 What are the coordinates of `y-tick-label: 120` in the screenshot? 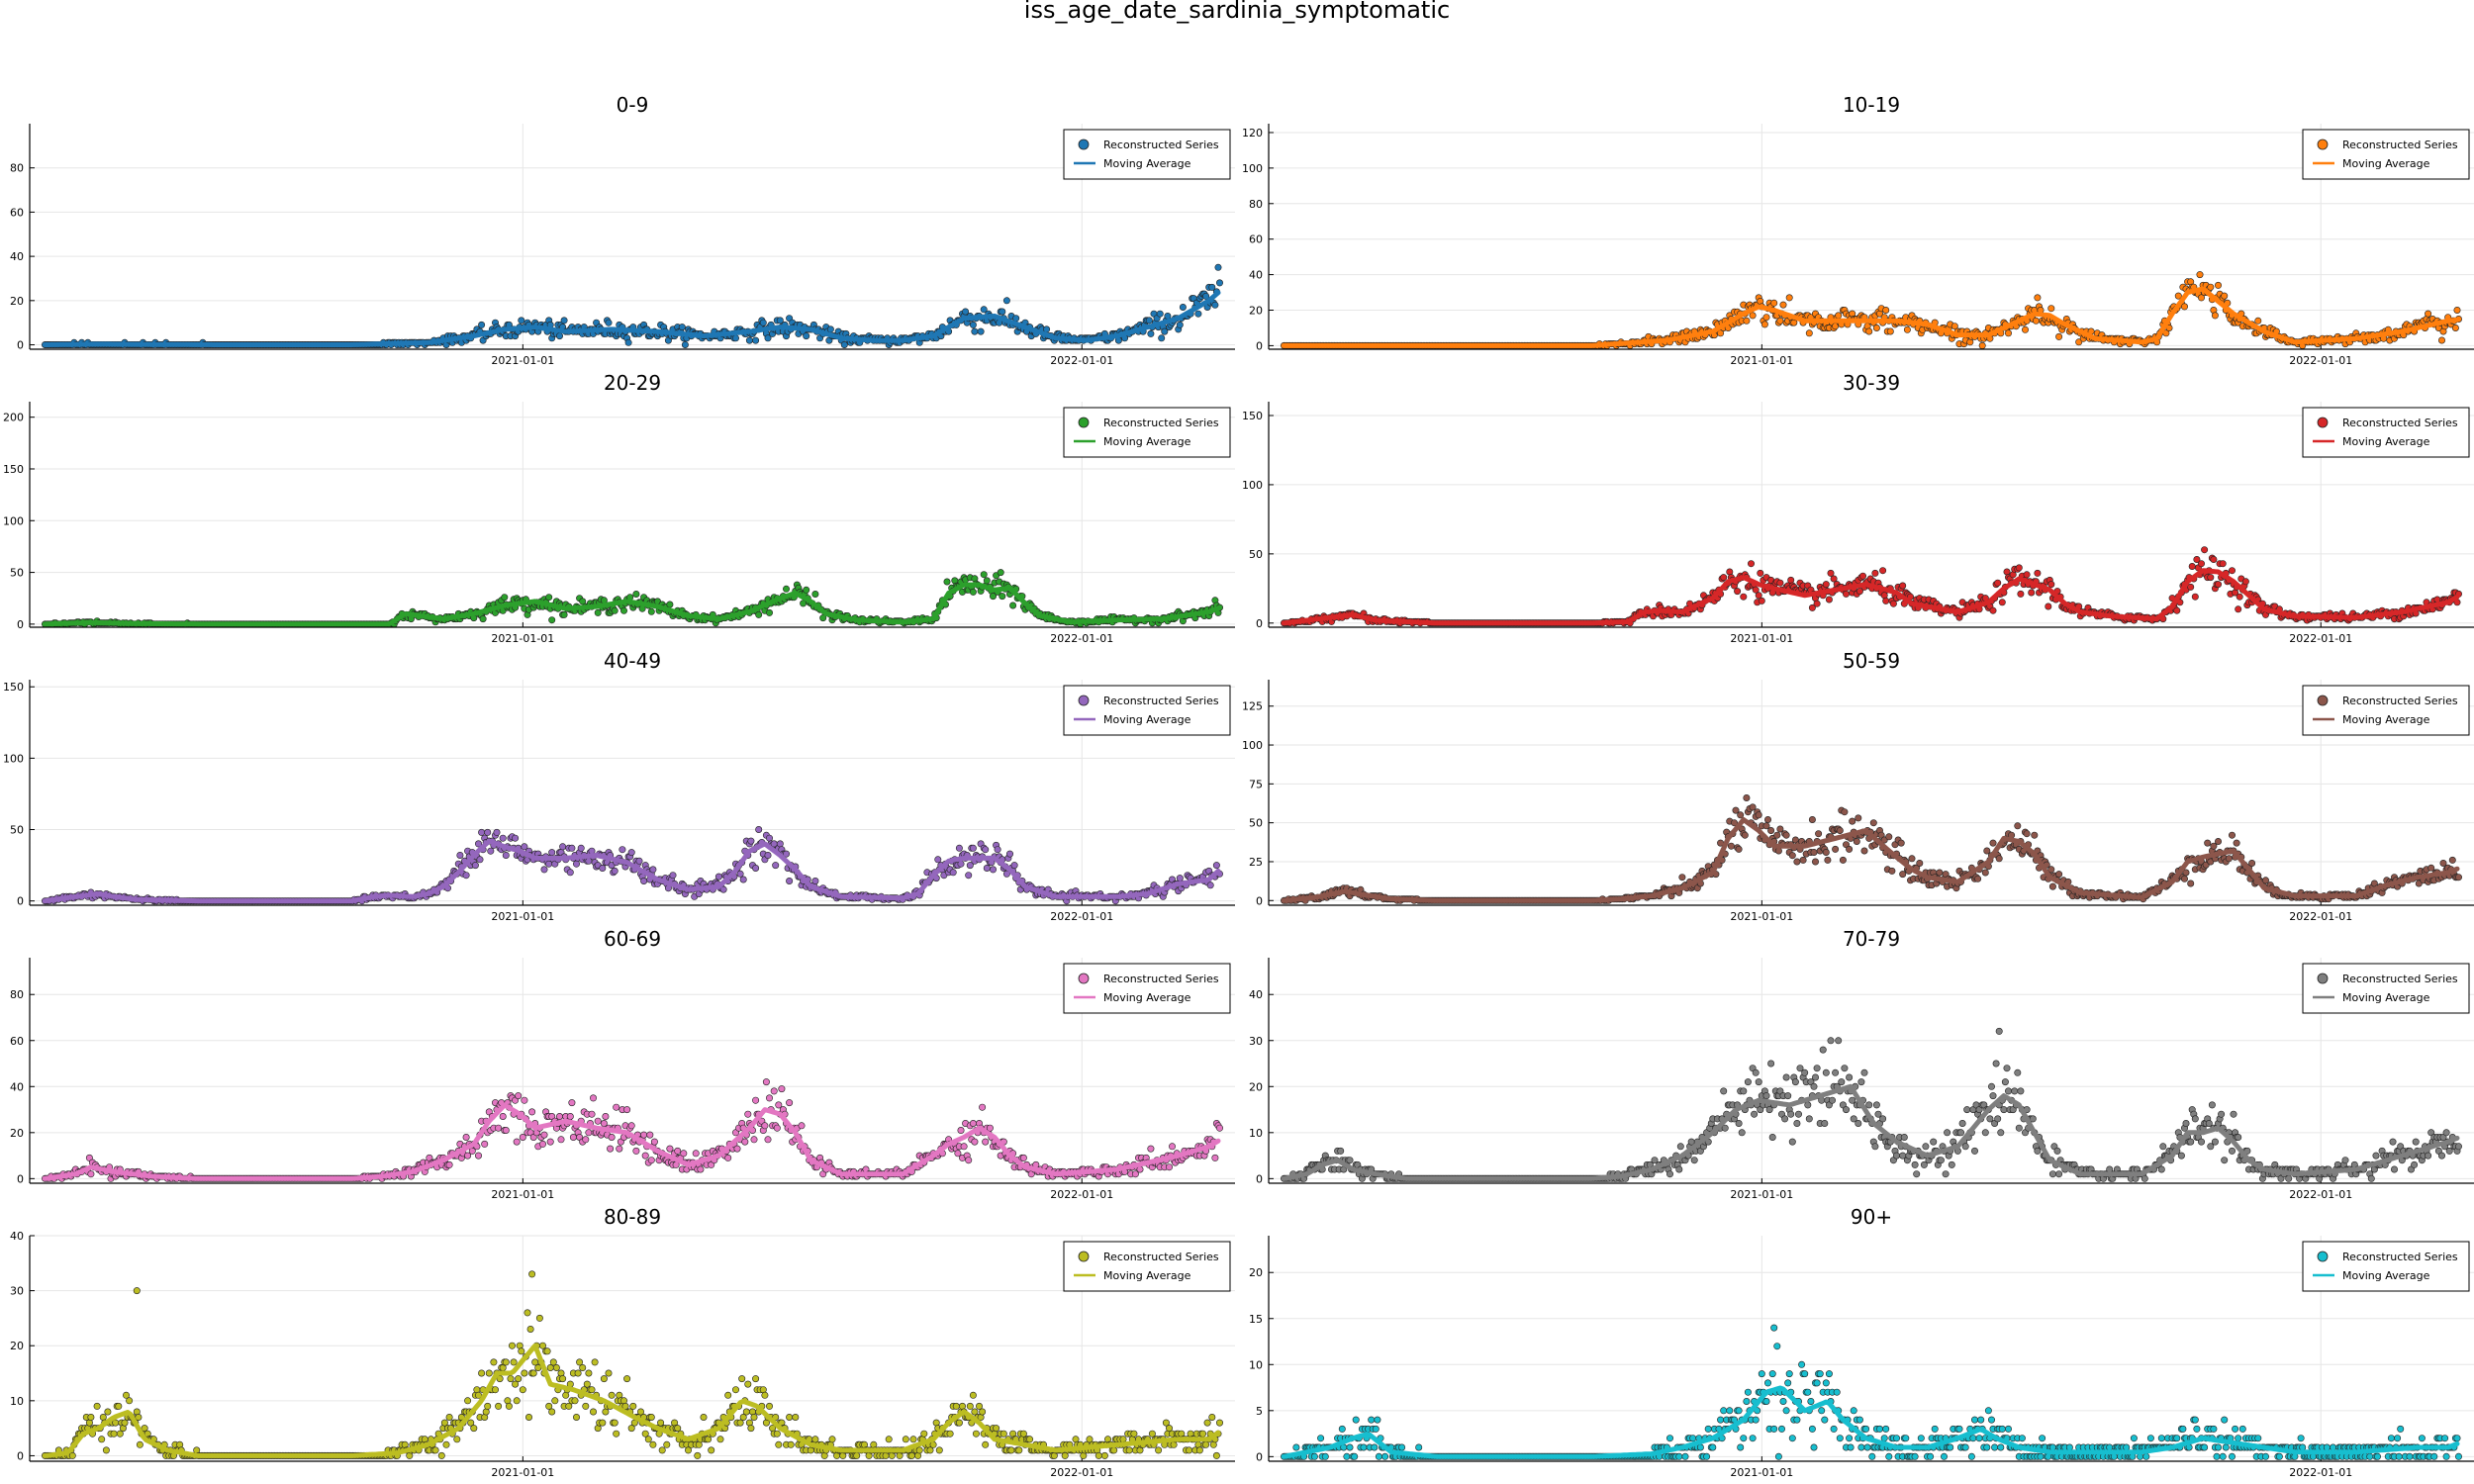 It's located at (1253, 133).